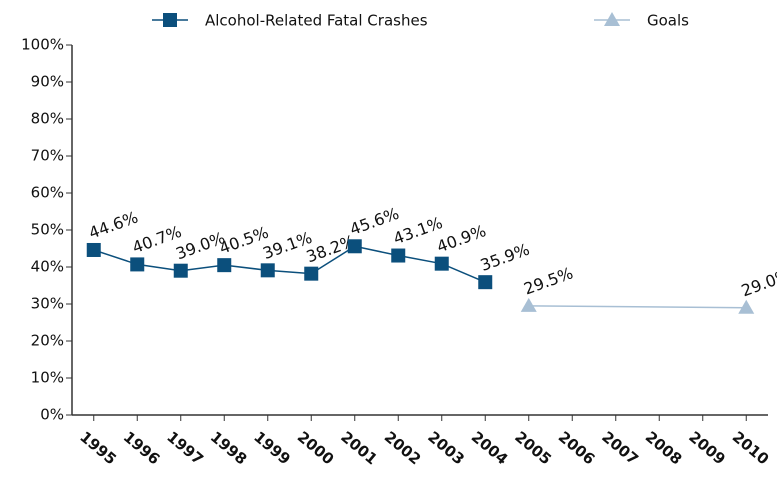 The image size is (777, 477). What do you see at coordinates (758, 282) in the screenshot?
I see `data-label: 29.0%` at bounding box center [758, 282].